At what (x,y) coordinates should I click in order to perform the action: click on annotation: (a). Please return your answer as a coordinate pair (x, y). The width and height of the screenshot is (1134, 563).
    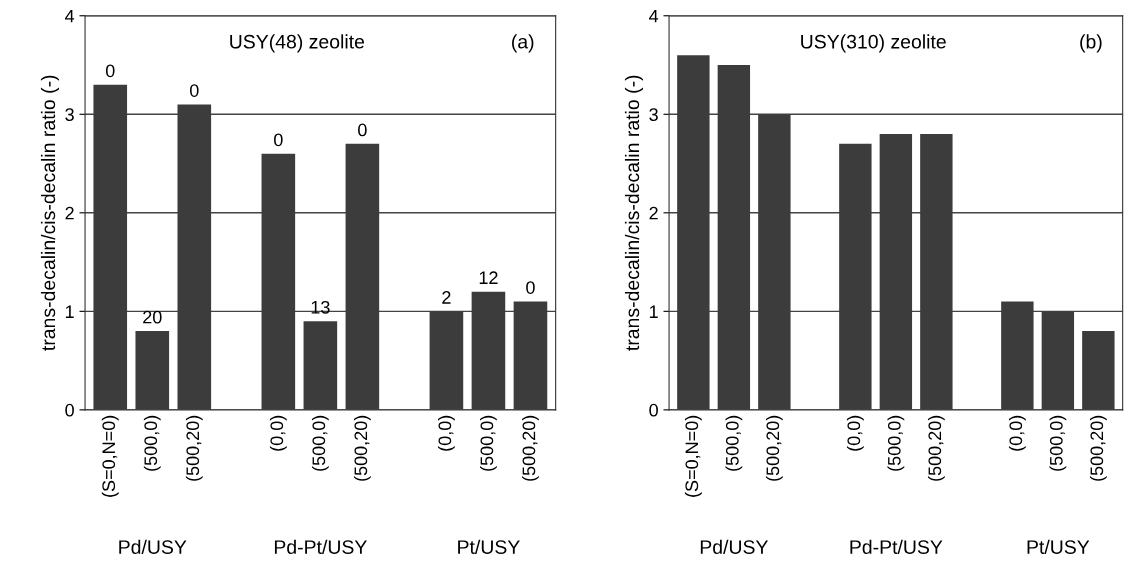
    Looking at the image, I should click on (523, 43).